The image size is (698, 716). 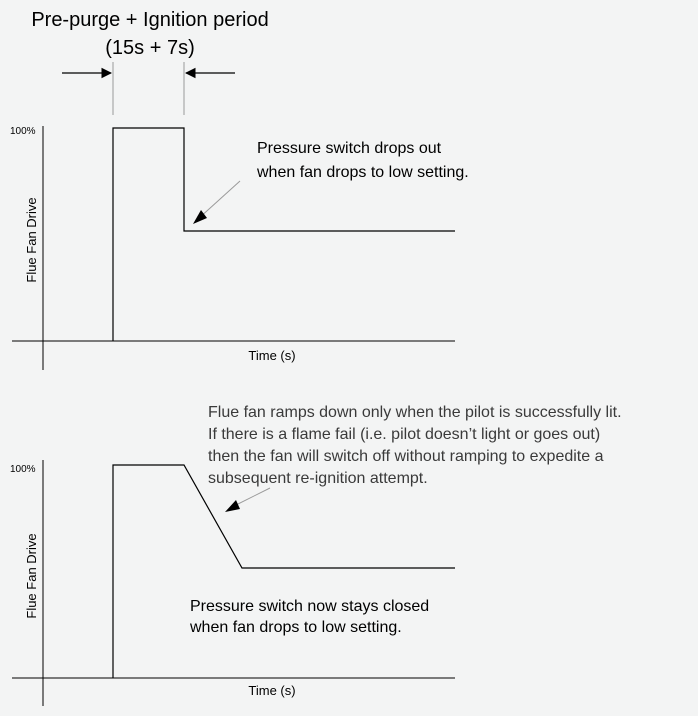 I want to click on bottom-annotation-arrowhead, so click(x=232, y=506).